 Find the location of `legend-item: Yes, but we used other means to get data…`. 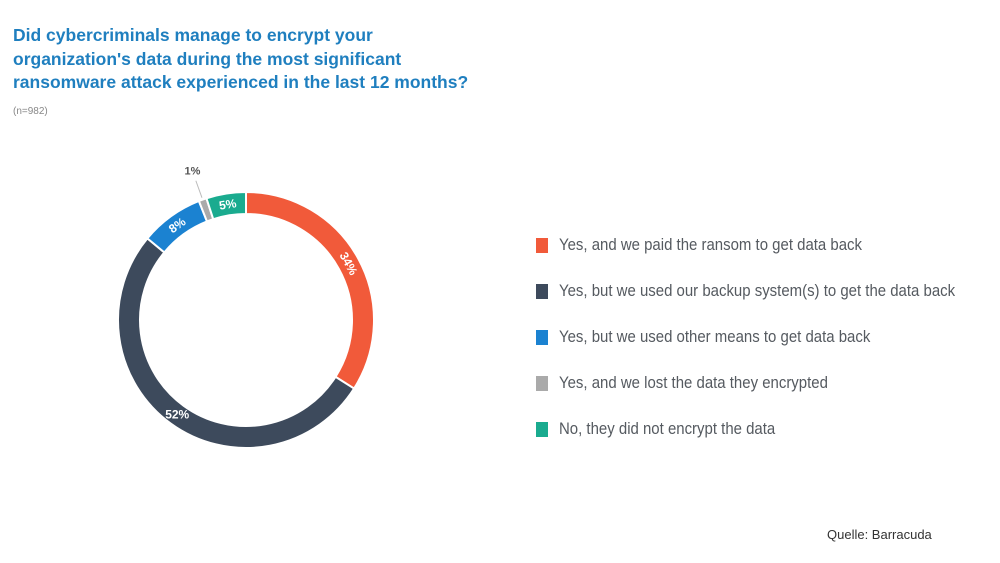

legend-item: Yes, but we used other means to get data… is located at coordinates (768, 337).